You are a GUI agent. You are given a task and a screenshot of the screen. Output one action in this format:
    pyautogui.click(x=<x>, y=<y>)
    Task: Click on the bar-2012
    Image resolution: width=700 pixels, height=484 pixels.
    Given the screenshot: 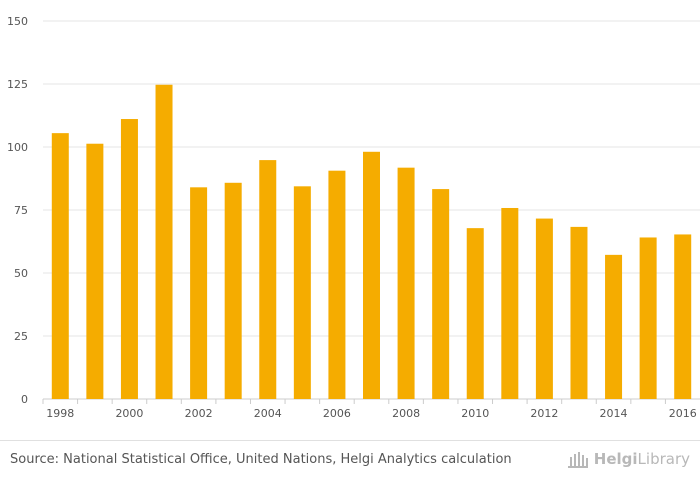 What is the action you would take?
    pyautogui.click(x=544, y=308)
    